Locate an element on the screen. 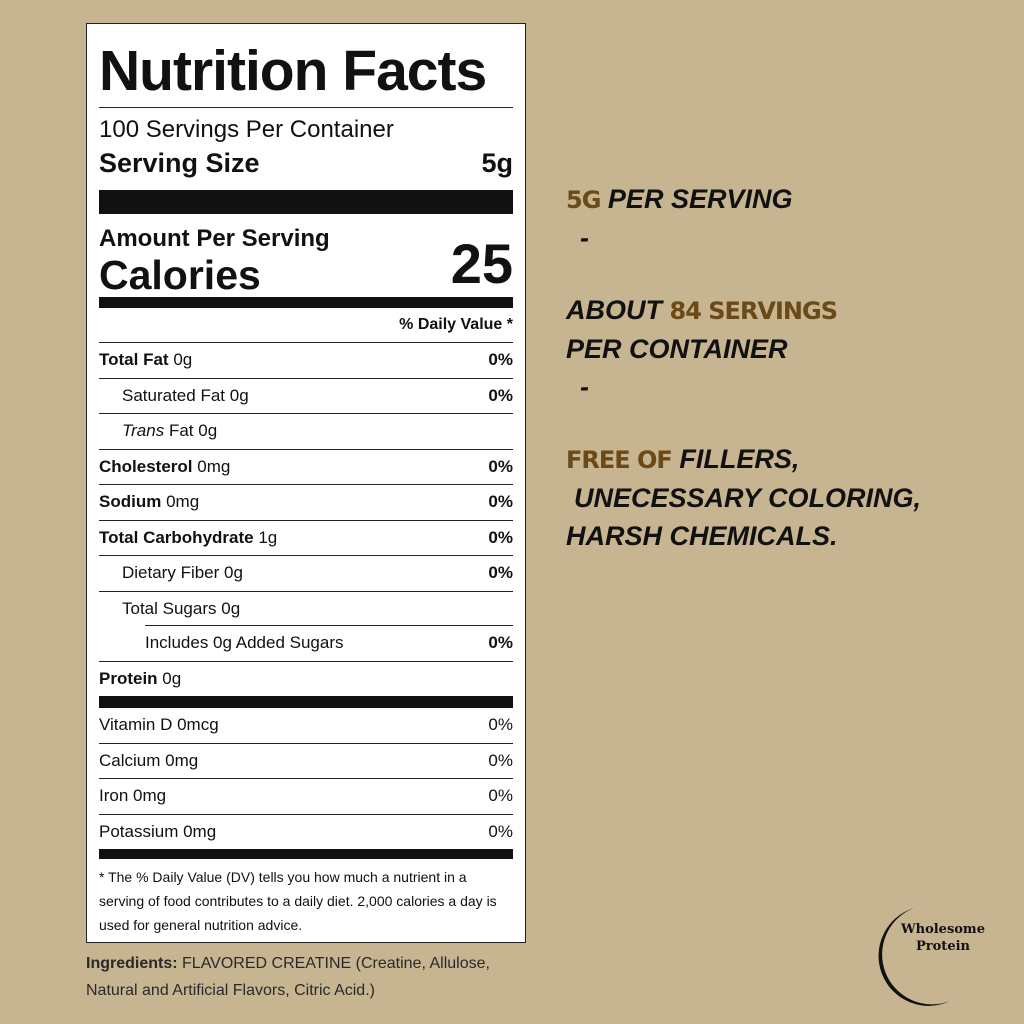 This screenshot has width=1024, height=1024. nutrient-name: Sodium is located at coordinates (130, 502).